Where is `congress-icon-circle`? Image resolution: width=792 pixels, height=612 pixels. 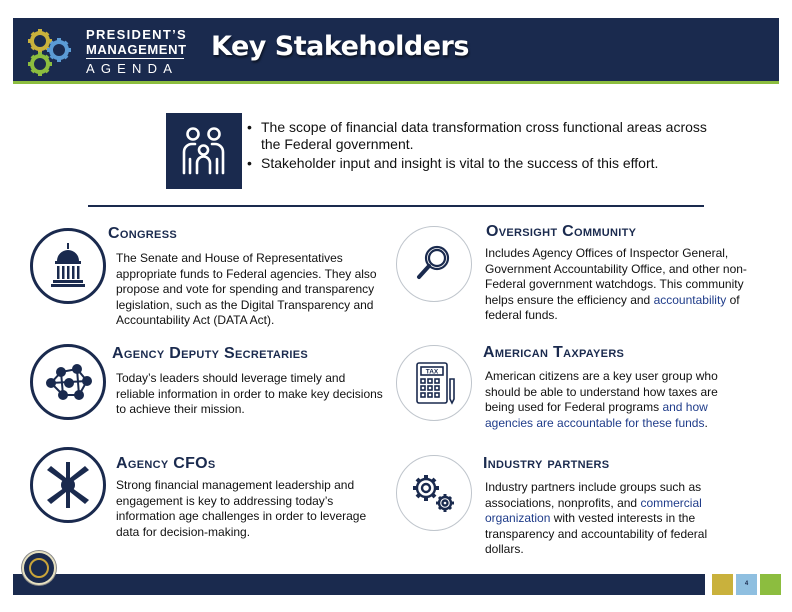 congress-icon-circle is located at coordinates (68, 266).